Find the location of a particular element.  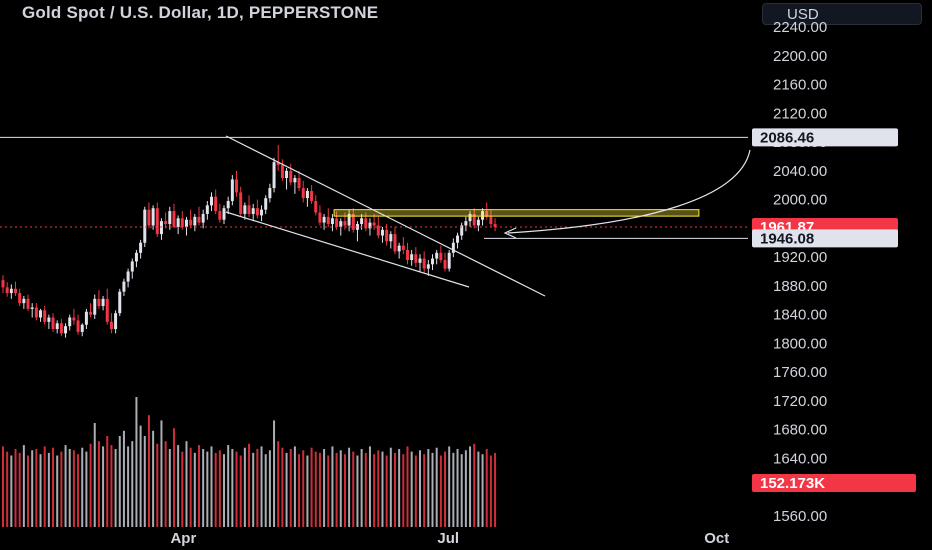

trendline is located at coordinates (347, 249).